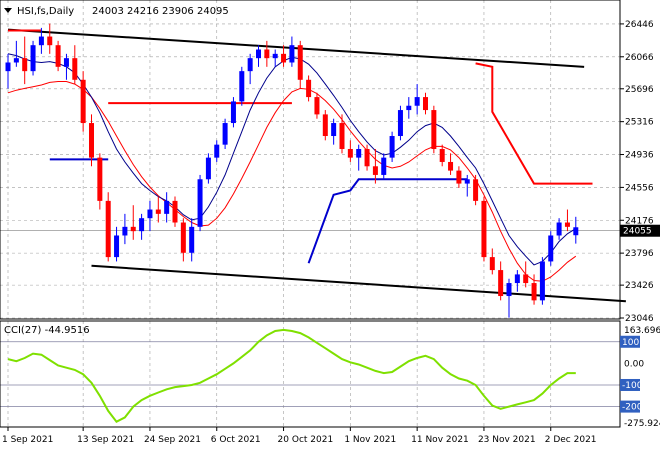 The image size is (660, 450). I want to click on time-tick-label: 1 Nov 2021, so click(370, 440).